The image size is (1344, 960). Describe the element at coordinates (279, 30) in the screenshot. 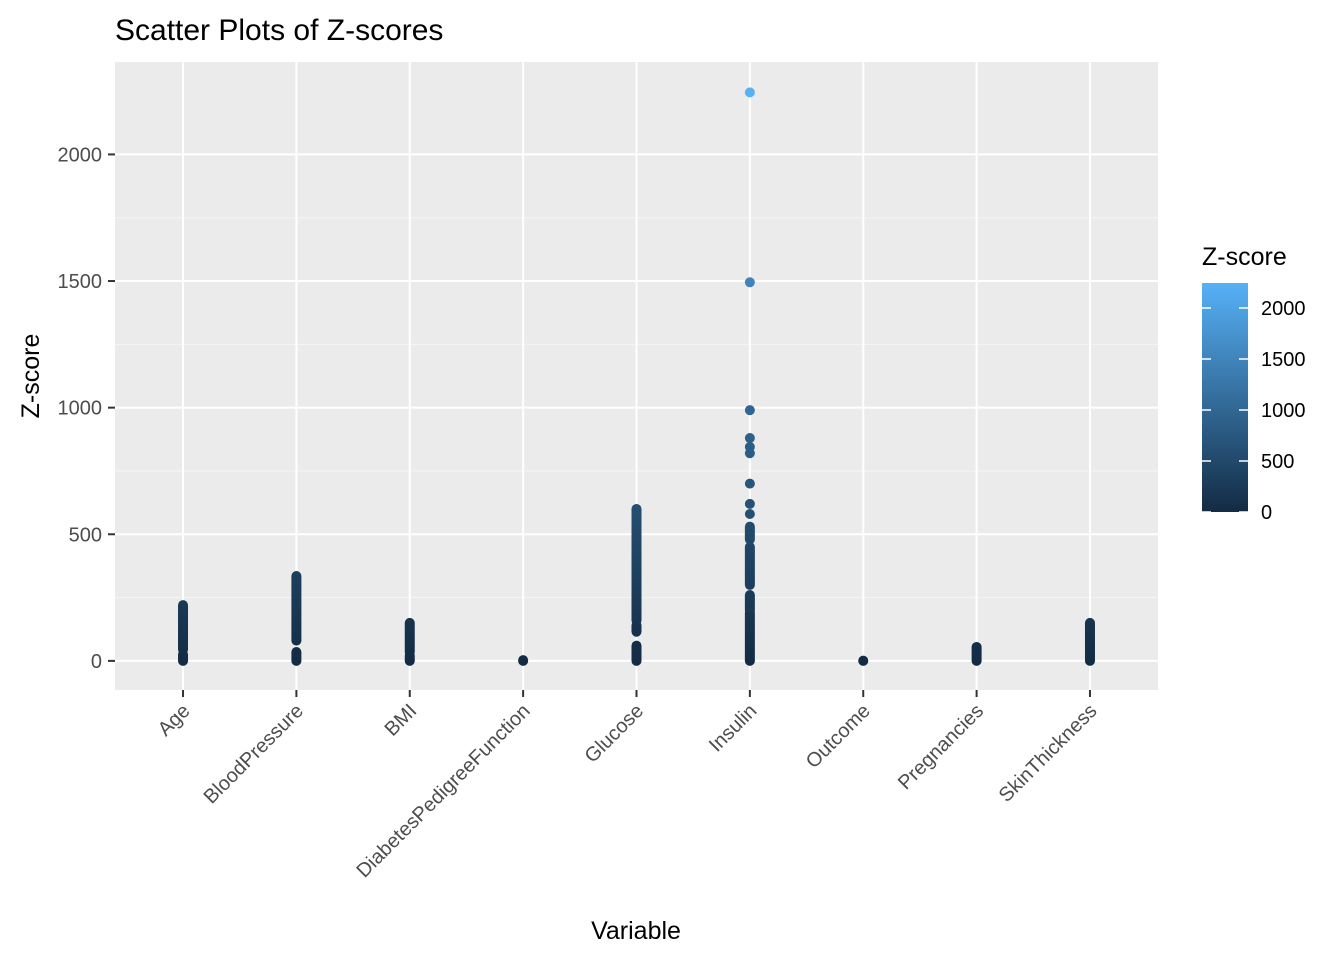

I see `chart-title: Scatter Plots of Z-scores` at that location.